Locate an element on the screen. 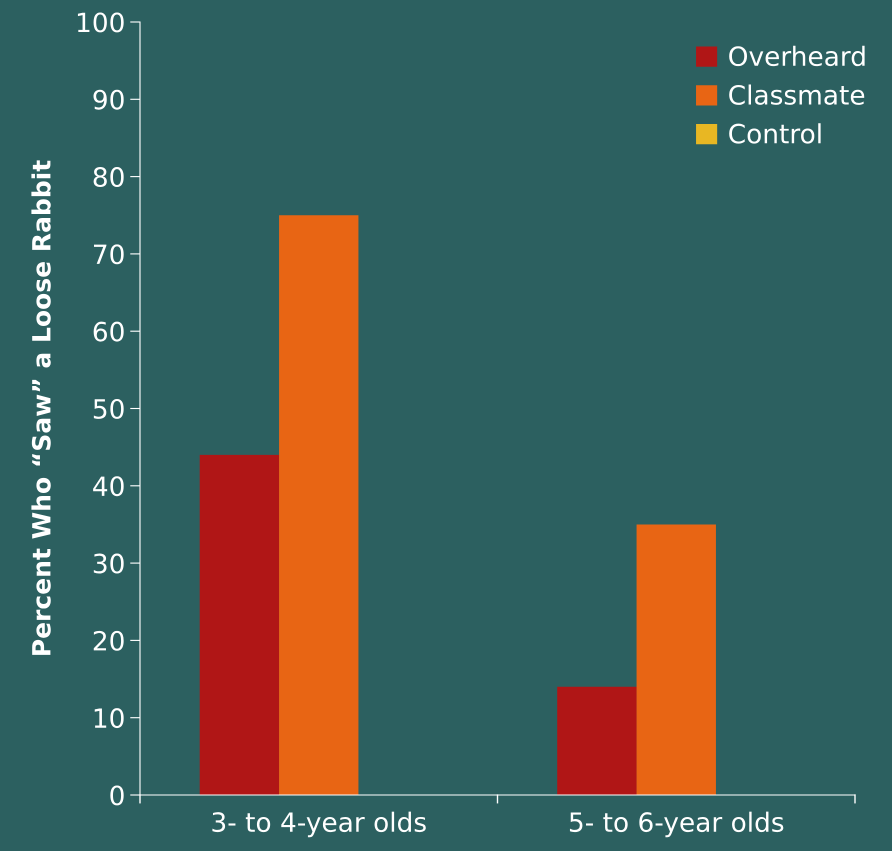 The image size is (892, 851). x-tick-label: 5- to 6-year olds is located at coordinates (677, 825).